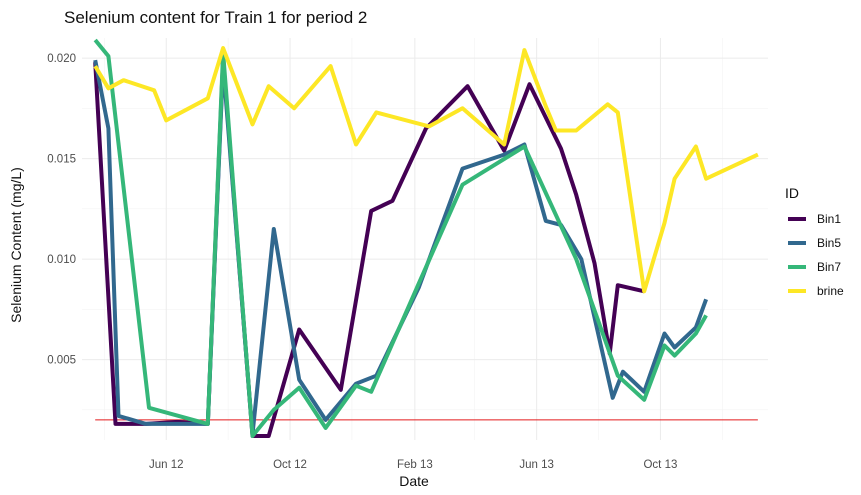  What do you see at coordinates (660, 465) in the screenshot?
I see `x-tick-label: Oct 13` at bounding box center [660, 465].